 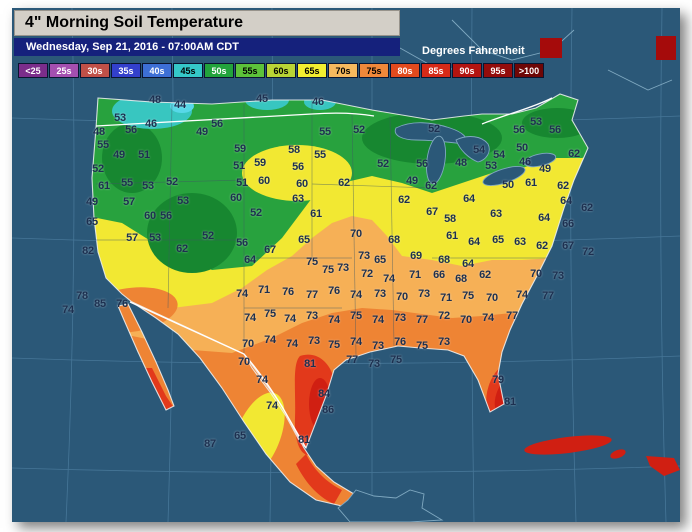 What do you see at coordinates (192, 233) in the screenshot?
I see `temp-region-50s-dark-rockies` at bounding box center [192, 233].